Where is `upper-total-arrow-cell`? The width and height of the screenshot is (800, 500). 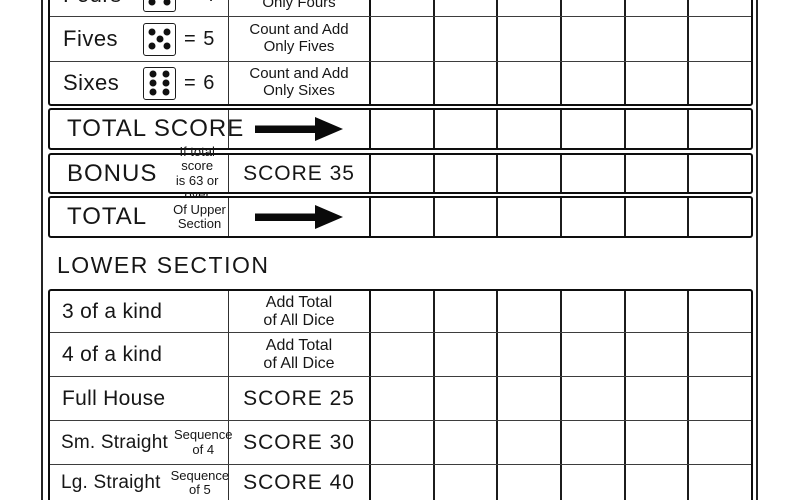
upper-total-arrow-cell is located at coordinates (300, 217).